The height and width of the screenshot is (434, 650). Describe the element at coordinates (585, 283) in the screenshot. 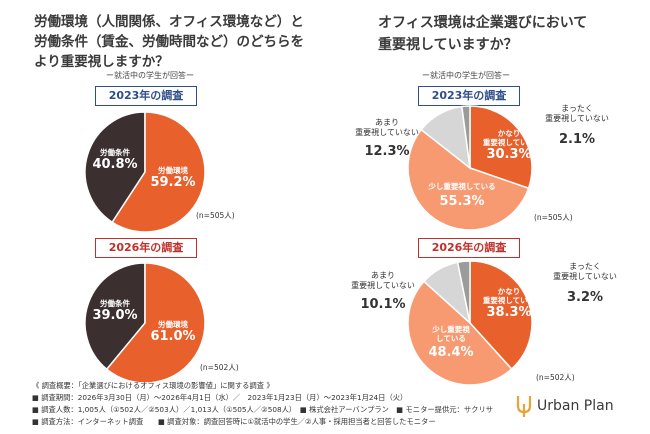

I see `slice-label-mattaku-2026: まったく 重要視していない 3.2%` at that location.